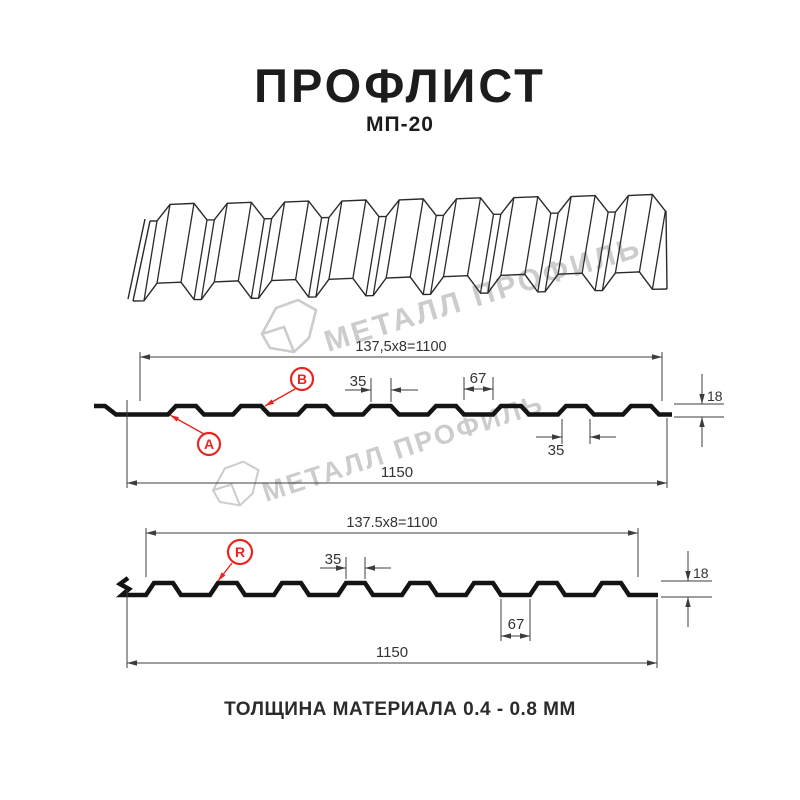 The width and height of the screenshot is (800, 800). What do you see at coordinates (175, 418) in the screenshot?
I see `marker-a-leader-arrowhead` at bounding box center [175, 418].